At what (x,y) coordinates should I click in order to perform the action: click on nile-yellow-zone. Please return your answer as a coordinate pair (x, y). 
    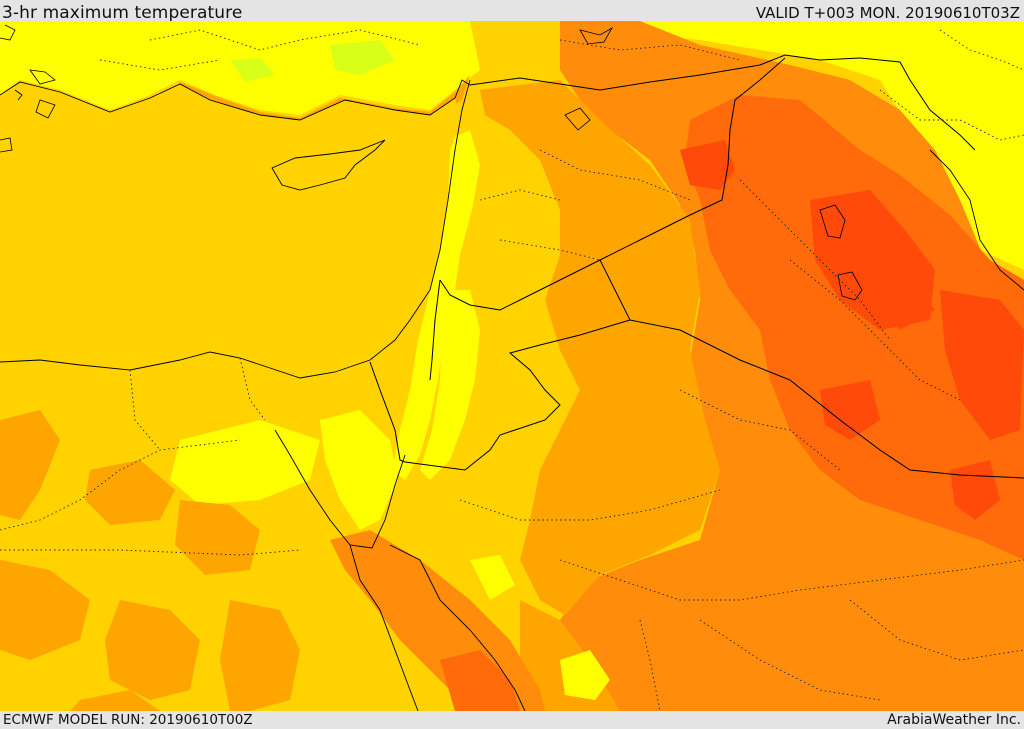
    Looking at the image, I should click on (245, 462).